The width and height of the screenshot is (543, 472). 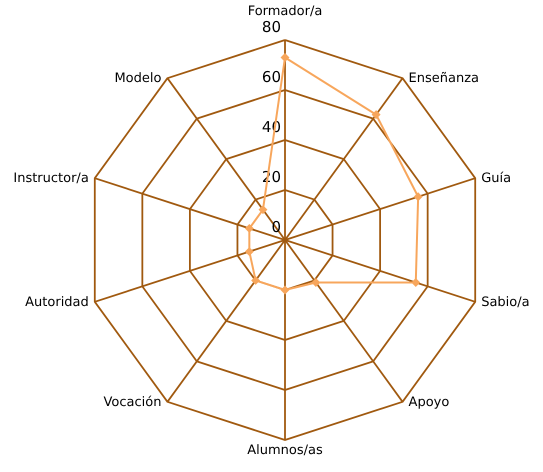 What do you see at coordinates (285, 450) in the screenshot?
I see `spoke-label: Alumnos/as` at bounding box center [285, 450].